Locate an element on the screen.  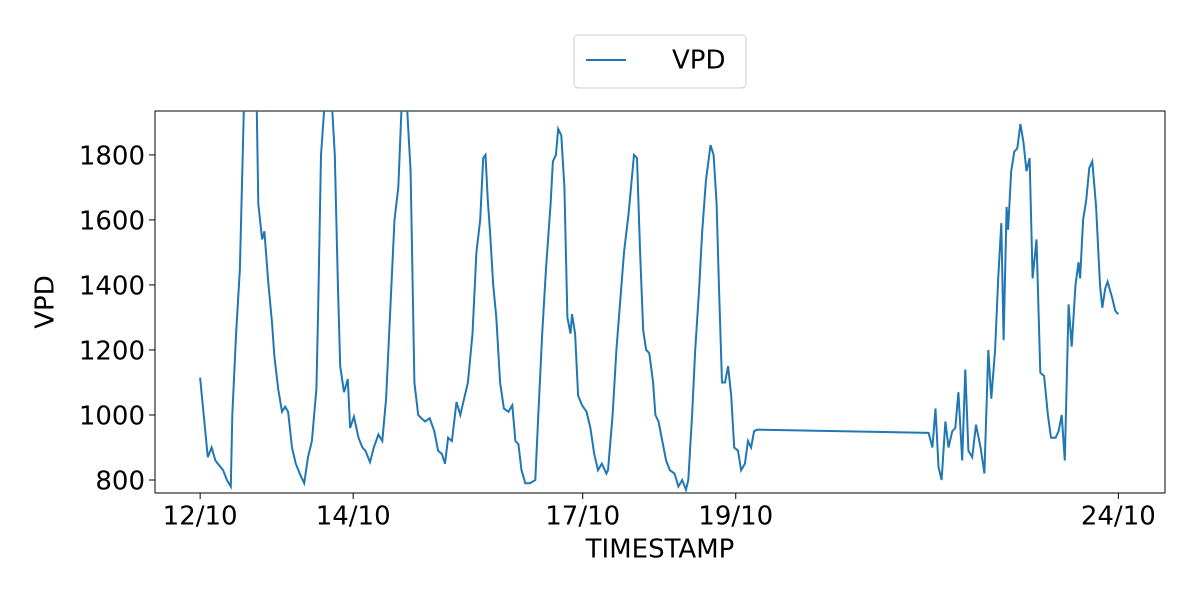
x-tick-label: 19/10 is located at coordinates (735, 517).